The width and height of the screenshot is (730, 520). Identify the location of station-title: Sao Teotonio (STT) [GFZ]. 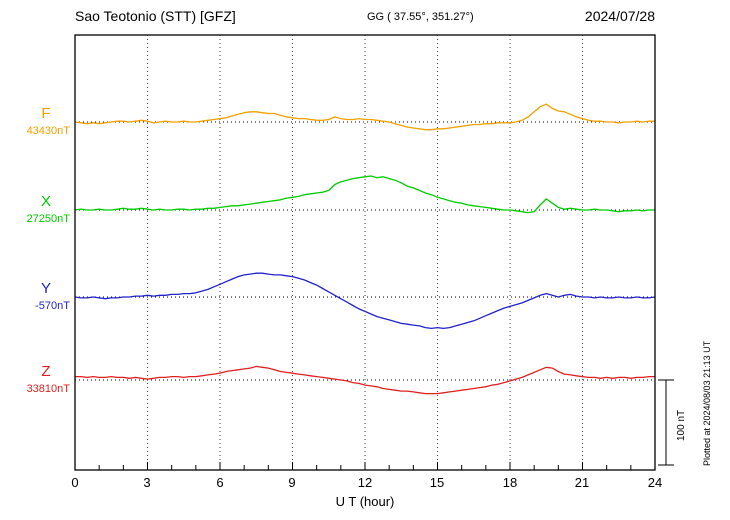
(155, 16).